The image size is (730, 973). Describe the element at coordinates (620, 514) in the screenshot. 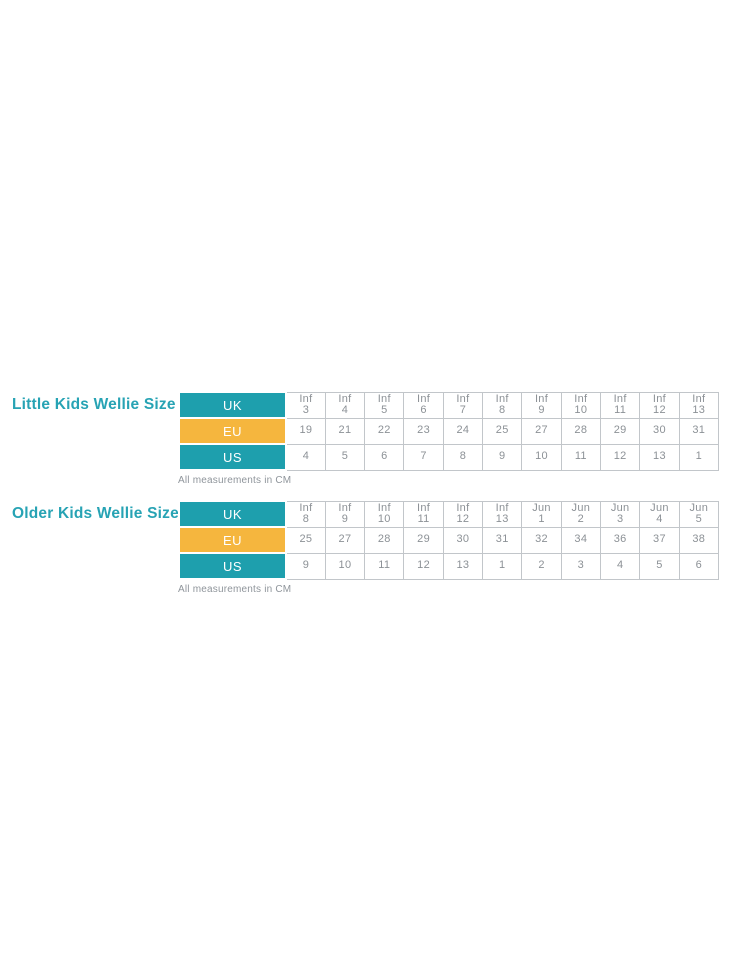

I see `size-cell: Jun 3` at that location.